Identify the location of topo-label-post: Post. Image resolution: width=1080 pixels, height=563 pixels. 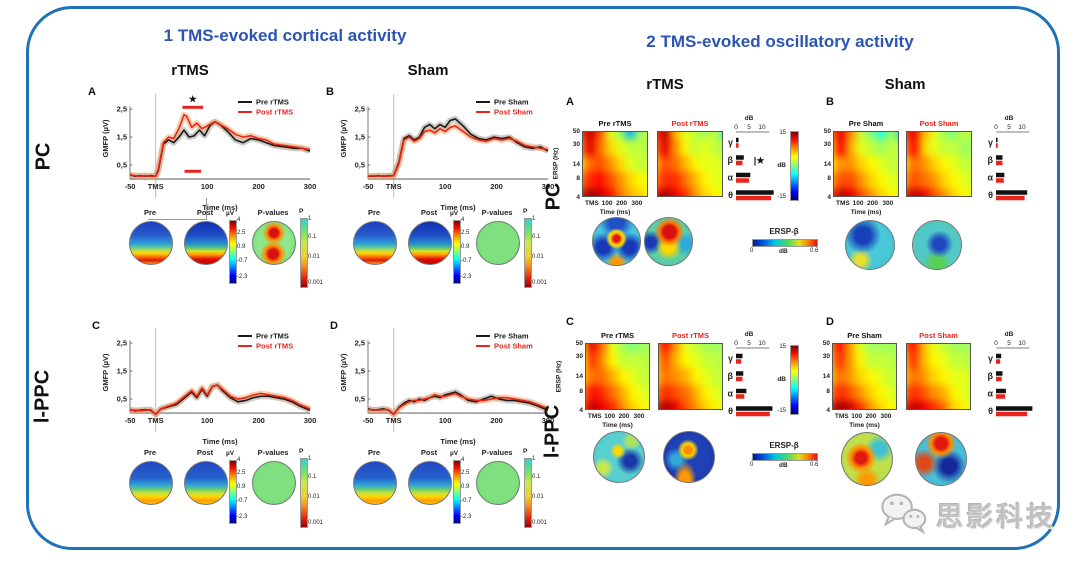
(429, 212).